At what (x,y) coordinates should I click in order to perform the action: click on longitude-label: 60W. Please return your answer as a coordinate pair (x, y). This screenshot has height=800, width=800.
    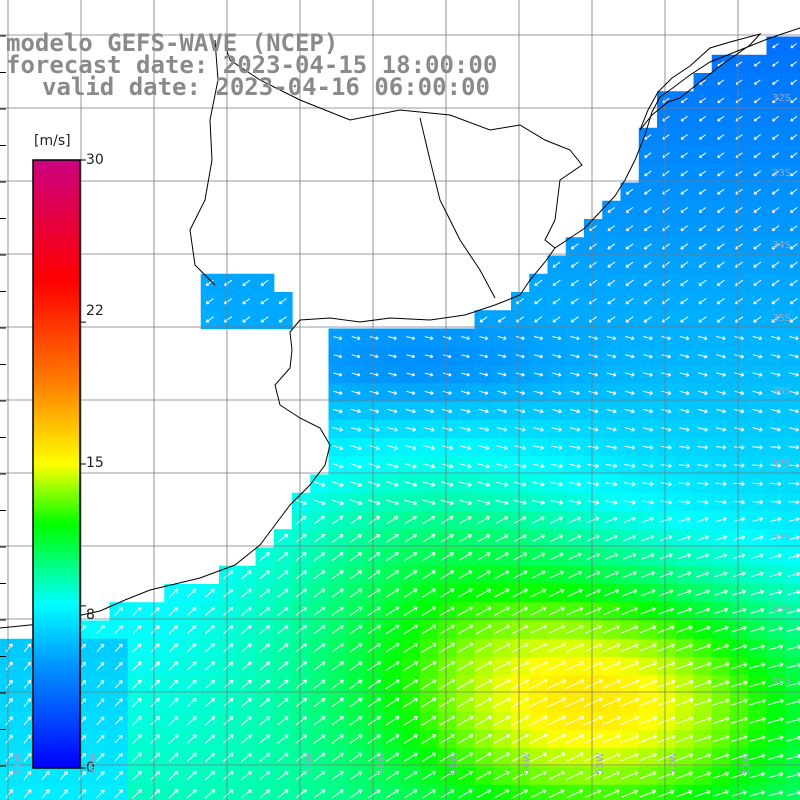
    Looking at the image, I should click on (93, 763).